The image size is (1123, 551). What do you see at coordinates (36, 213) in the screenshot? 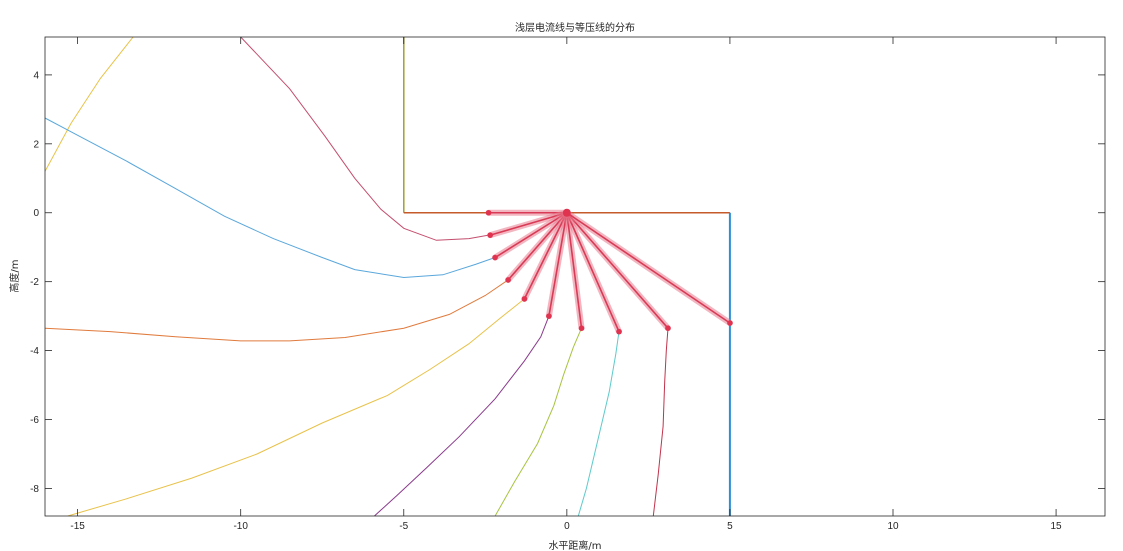
I see `y-tick-label-2: 0` at bounding box center [36, 213].